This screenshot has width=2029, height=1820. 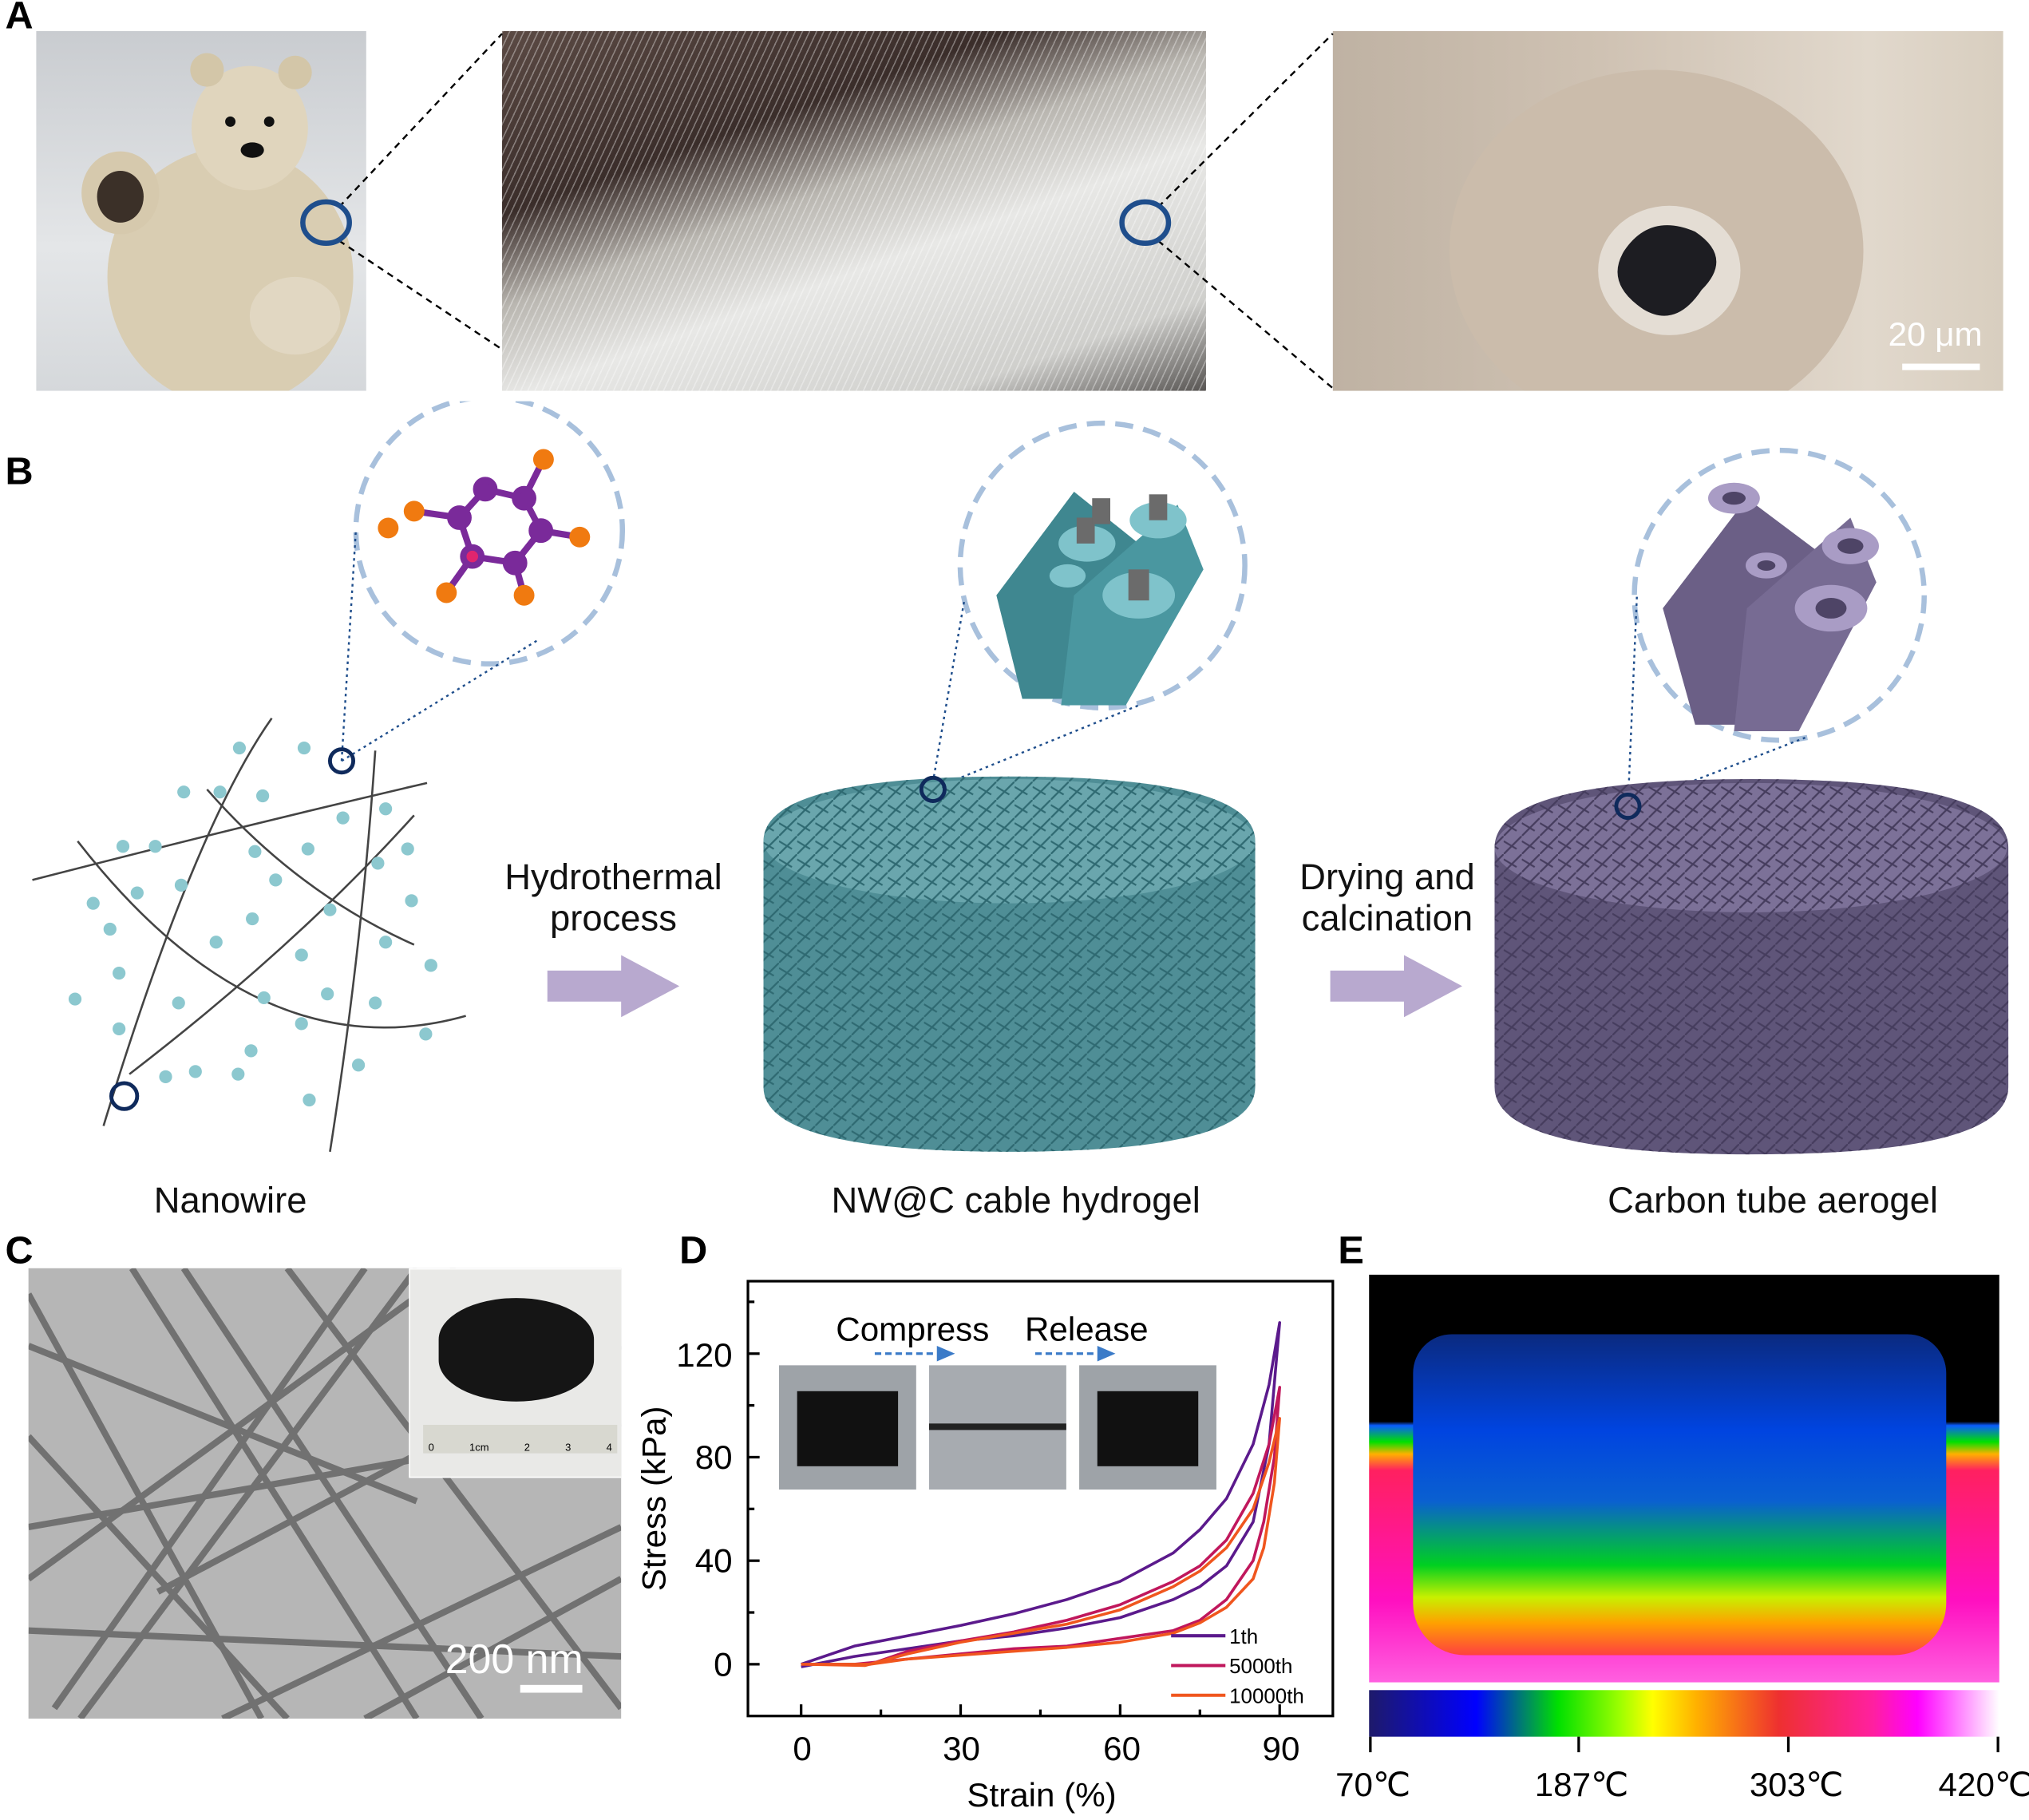 What do you see at coordinates (1387, 918) in the screenshot?
I see `step-label-line: calcination` at bounding box center [1387, 918].